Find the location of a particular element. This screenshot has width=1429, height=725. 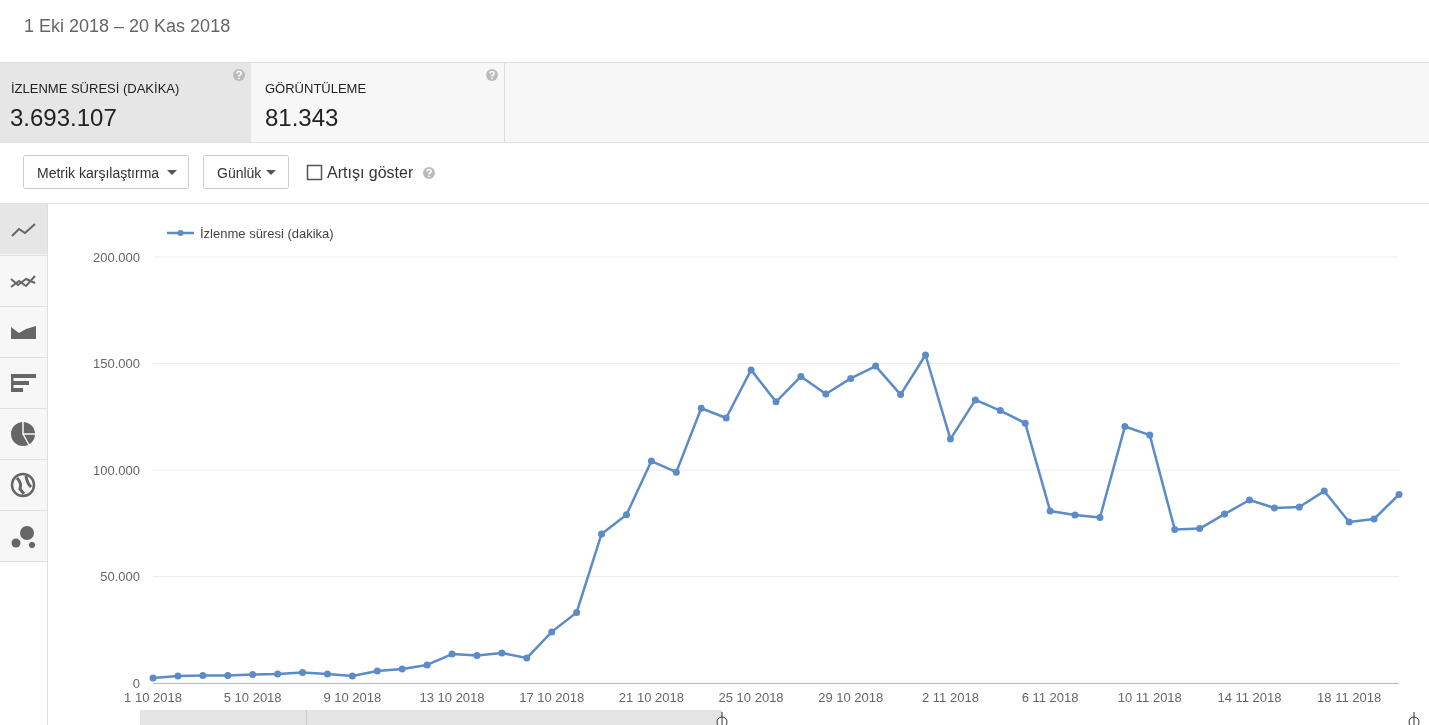

x-tick-label: 21 10 2018 is located at coordinates (651, 697).